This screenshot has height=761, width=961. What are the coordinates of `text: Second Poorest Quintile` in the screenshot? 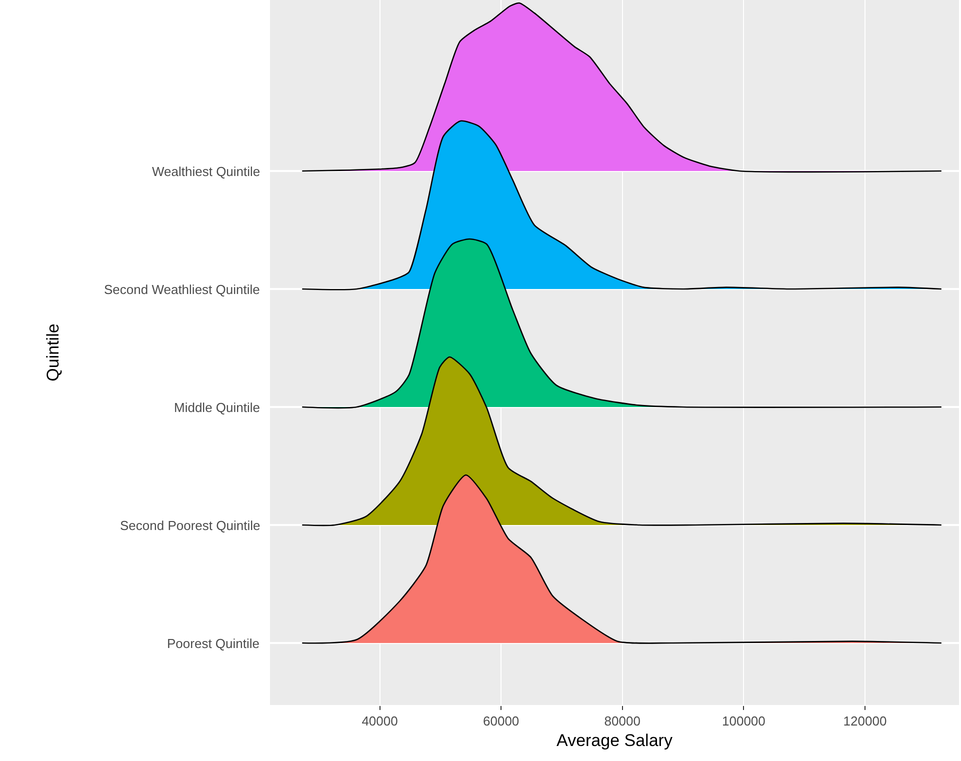 It's located at (190, 525).